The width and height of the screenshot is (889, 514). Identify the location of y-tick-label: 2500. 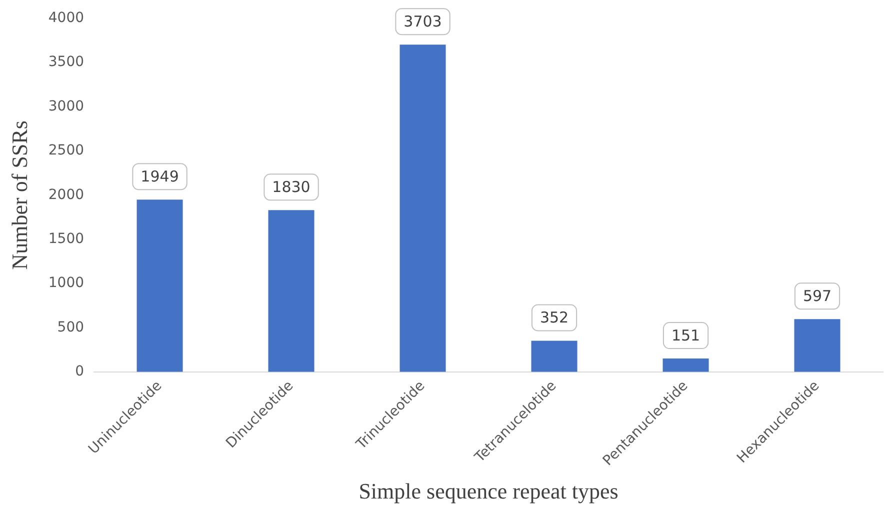
(66, 150).